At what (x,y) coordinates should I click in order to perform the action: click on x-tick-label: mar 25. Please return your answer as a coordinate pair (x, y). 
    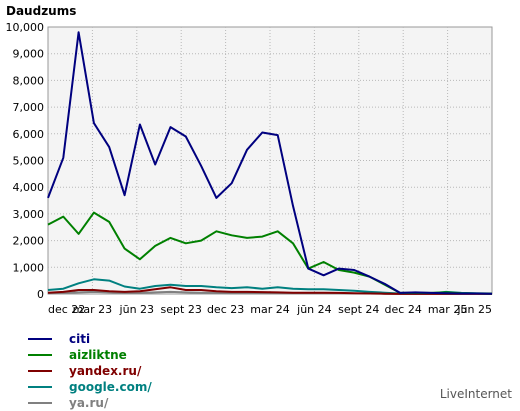
    Looking at the image, I should click on (447, 309).